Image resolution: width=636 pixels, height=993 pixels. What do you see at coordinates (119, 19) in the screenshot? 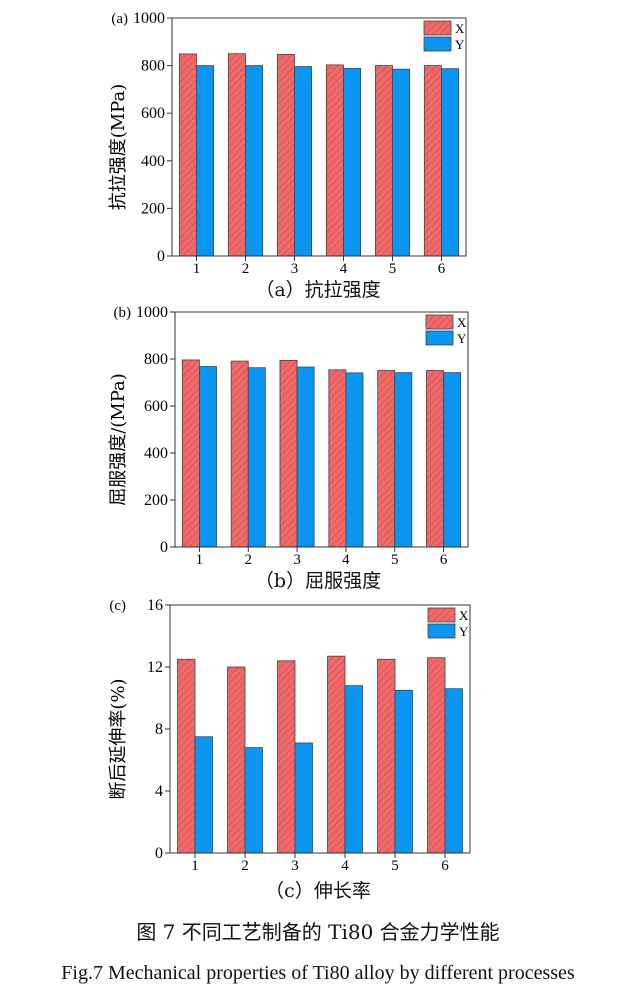
I see `panel-label: (a)` at bounding box center [119, 19].